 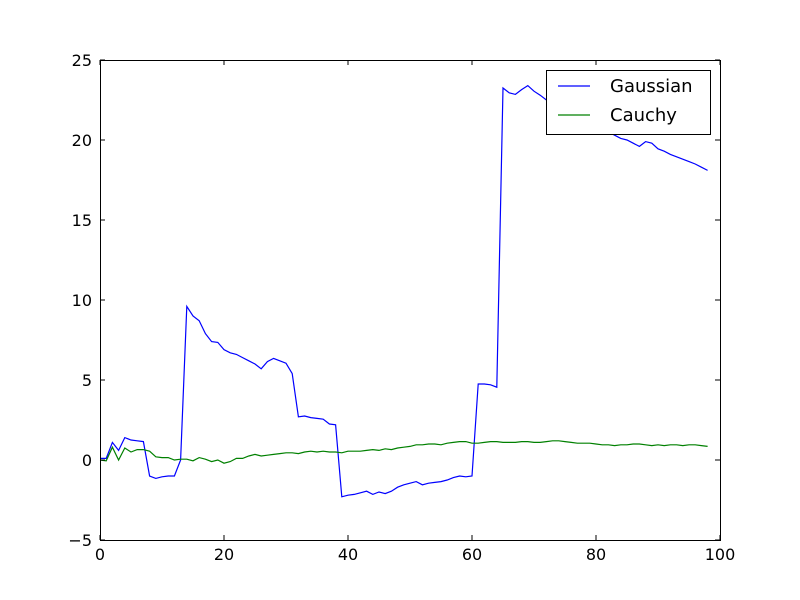 I want to click on y-tick-label: 20, so click(x=82, y=140).